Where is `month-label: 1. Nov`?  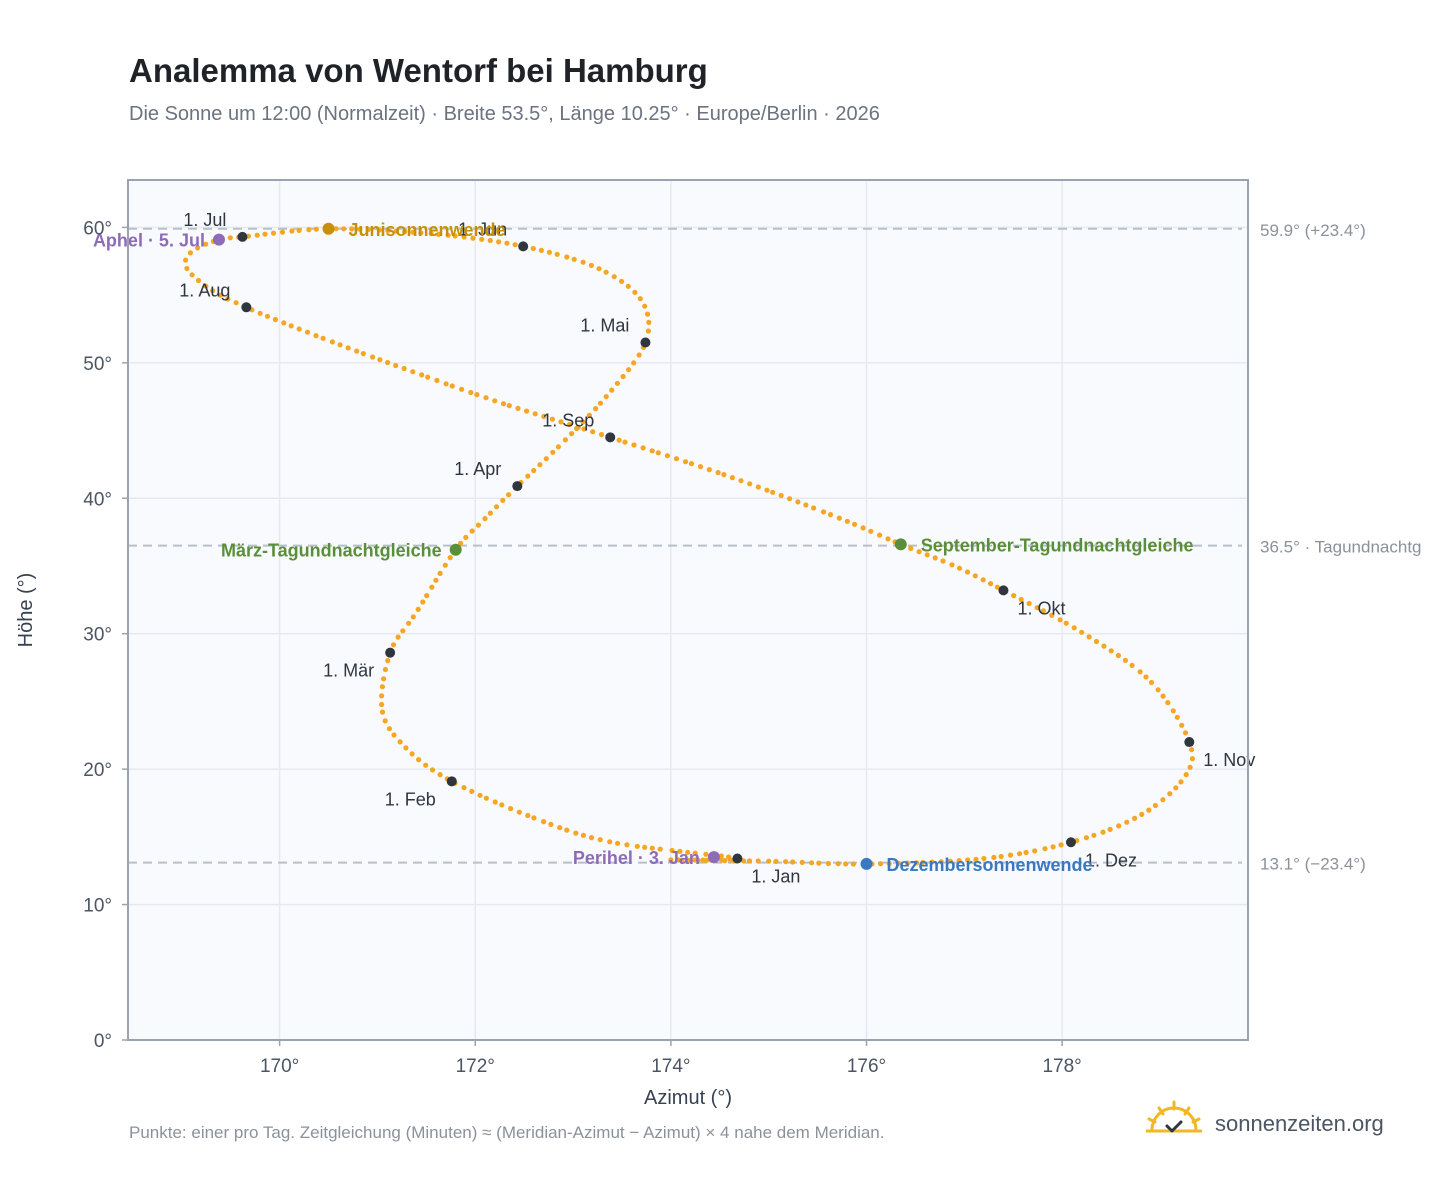 month-label: 1. Nov is located at coordinates (1229, 760).